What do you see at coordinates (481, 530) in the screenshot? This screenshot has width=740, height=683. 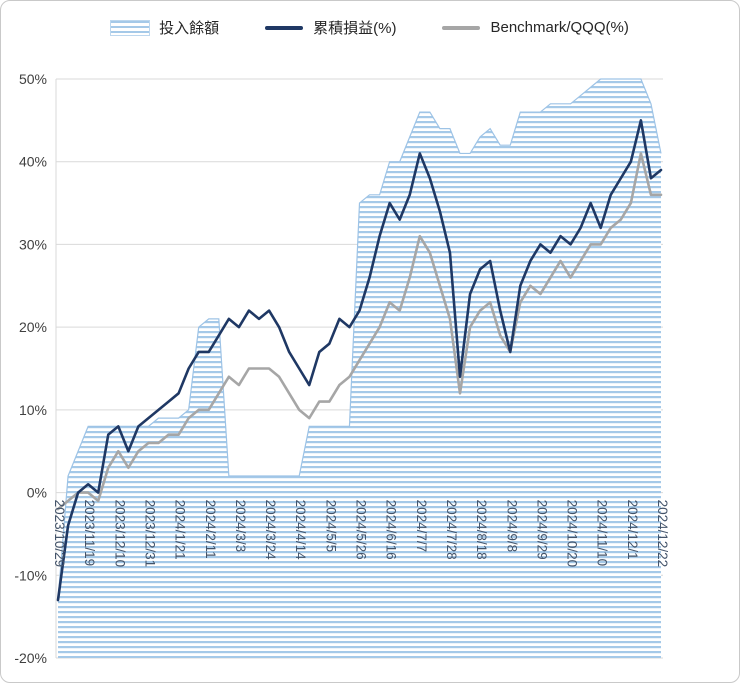 I see `x-tick-label: 2024/8/18` at bounding box center [481, 530].